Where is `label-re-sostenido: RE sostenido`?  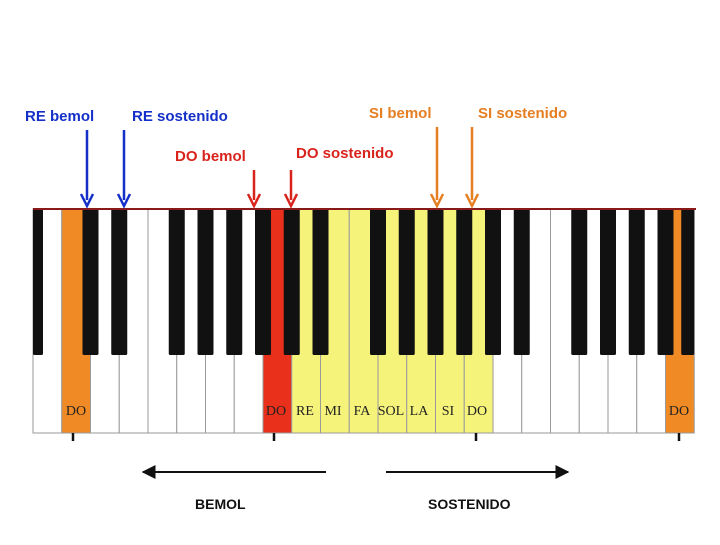 label-re-sostenido: RE sostenido is located at coordinates (180, 116).